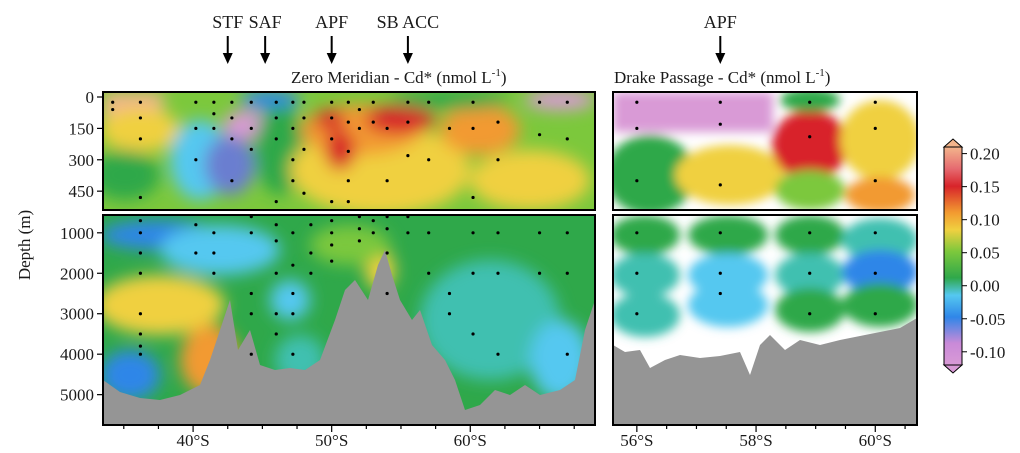 The width and height of the screenshot is (1020, 453). I want to click on y-tick-label: 300, so click(82, 160).